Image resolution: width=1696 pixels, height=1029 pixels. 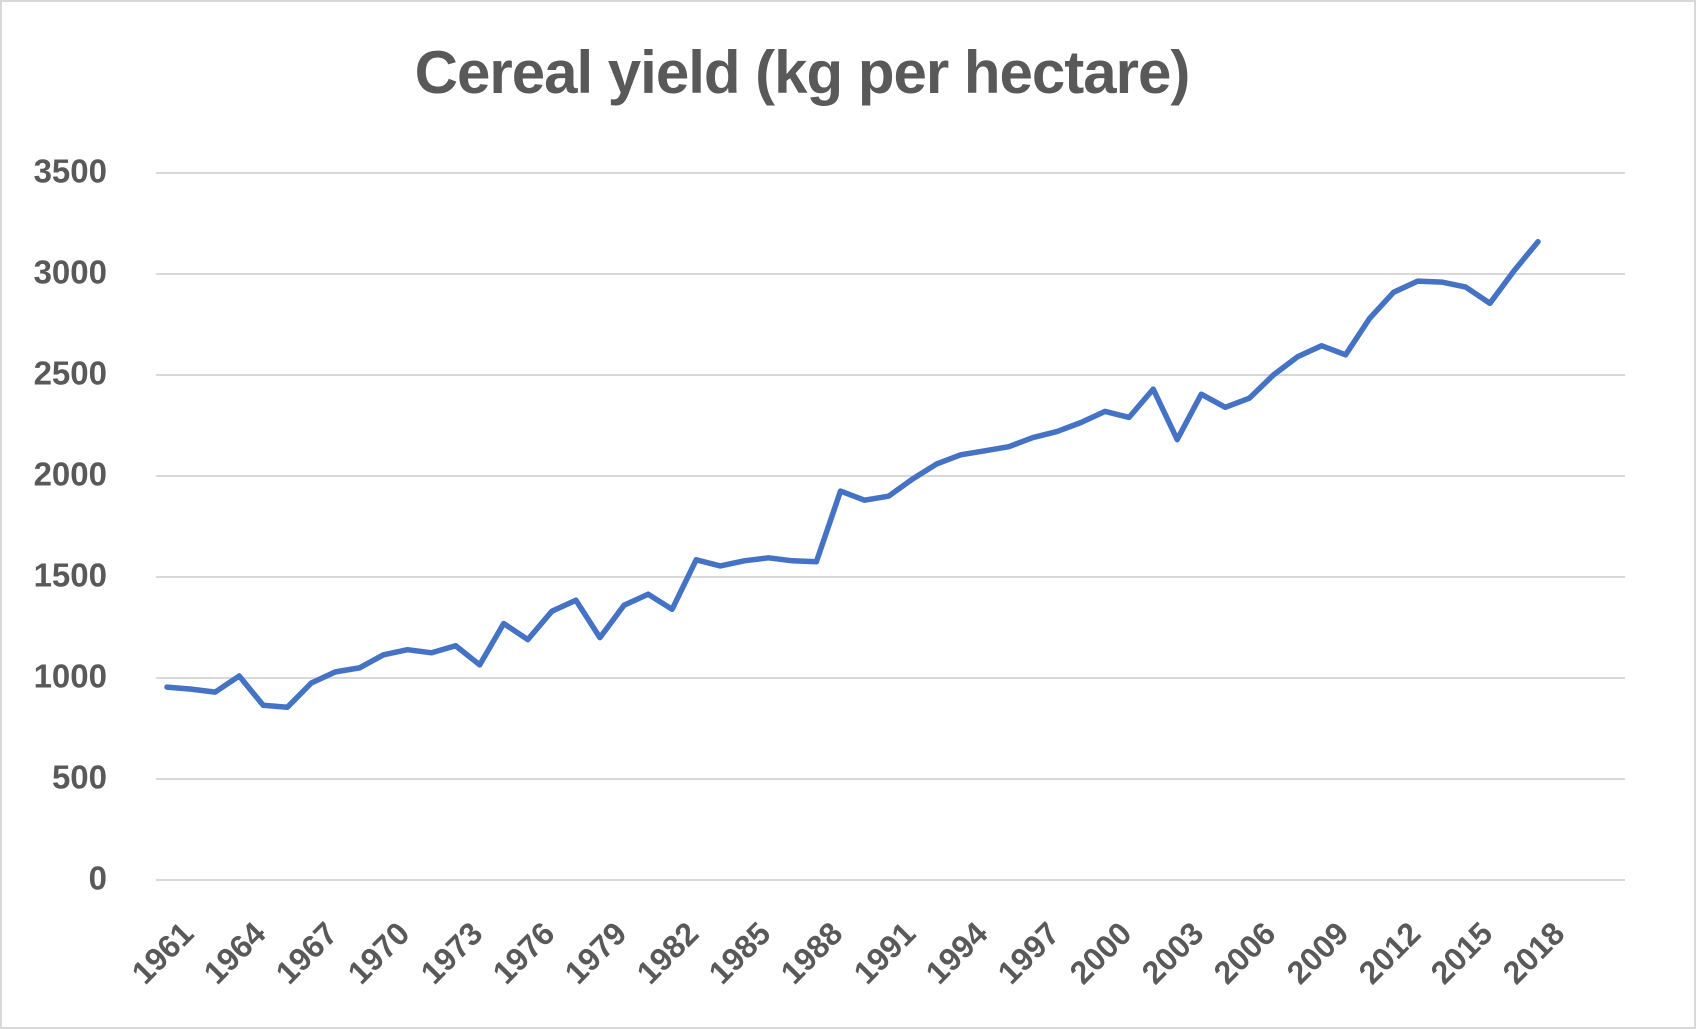 What do you see at coordinates (70, 373) in the screenshot?
I see `y-axis-tick-label: 2500` at bounding box center [70, 373].